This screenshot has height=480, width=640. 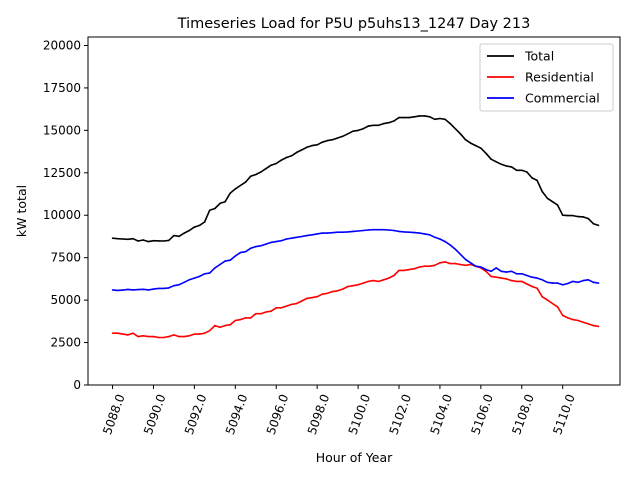 What do you see at coordinates (546, 77) in the screenshot?
I see `legend: Total Residential Commercial` at bounding box center [546, 77].